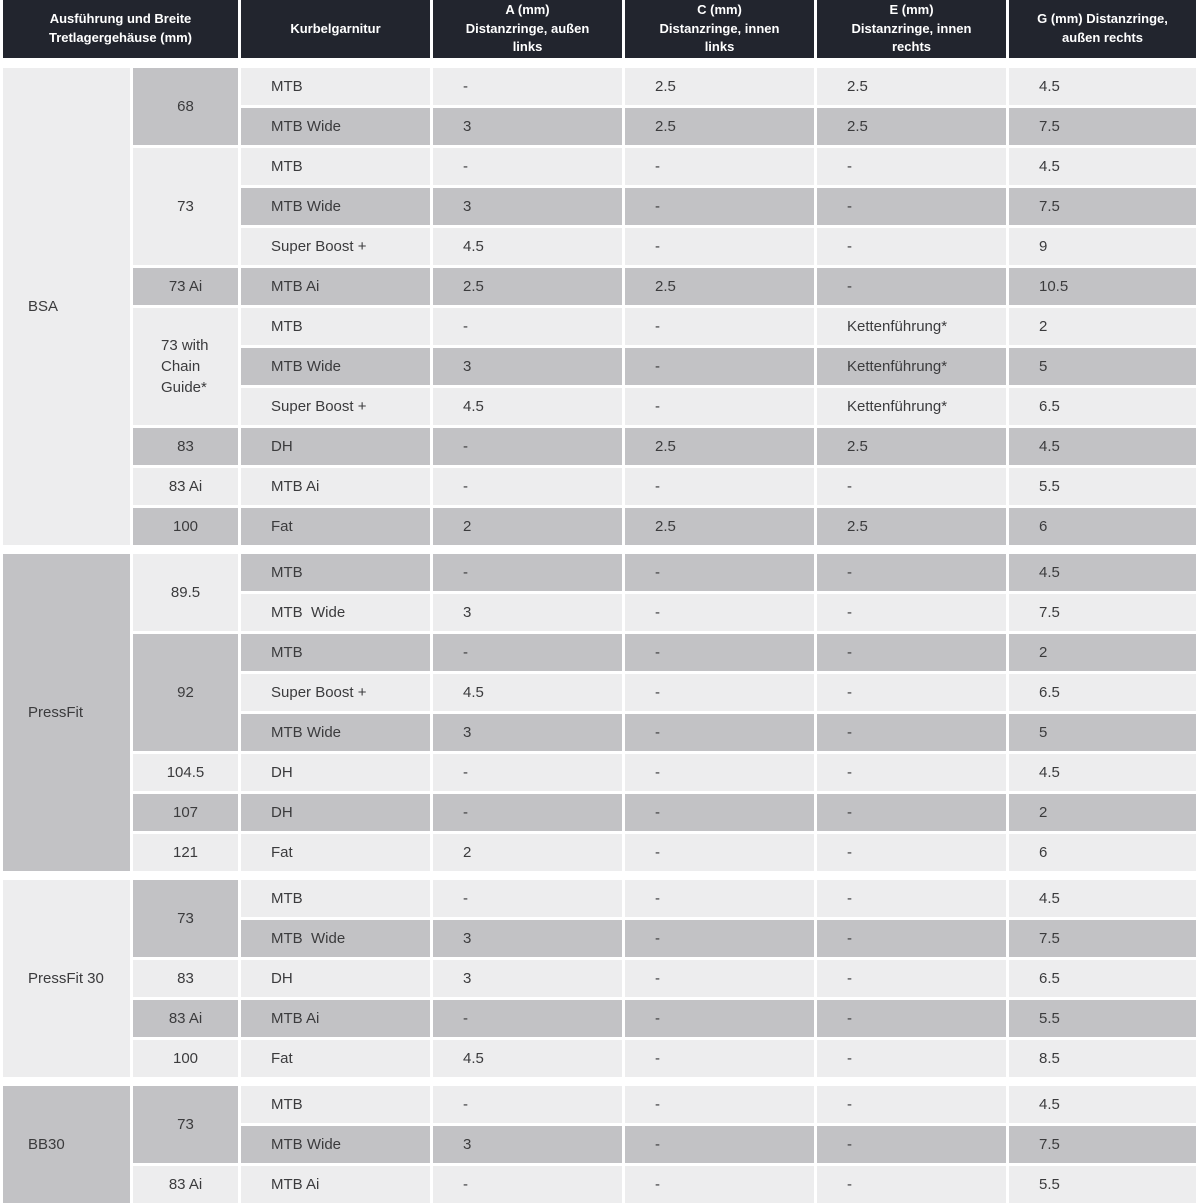 This screenshot has width=1200, height=1203. I want to click on value-g: 6, so click(1102, 526).